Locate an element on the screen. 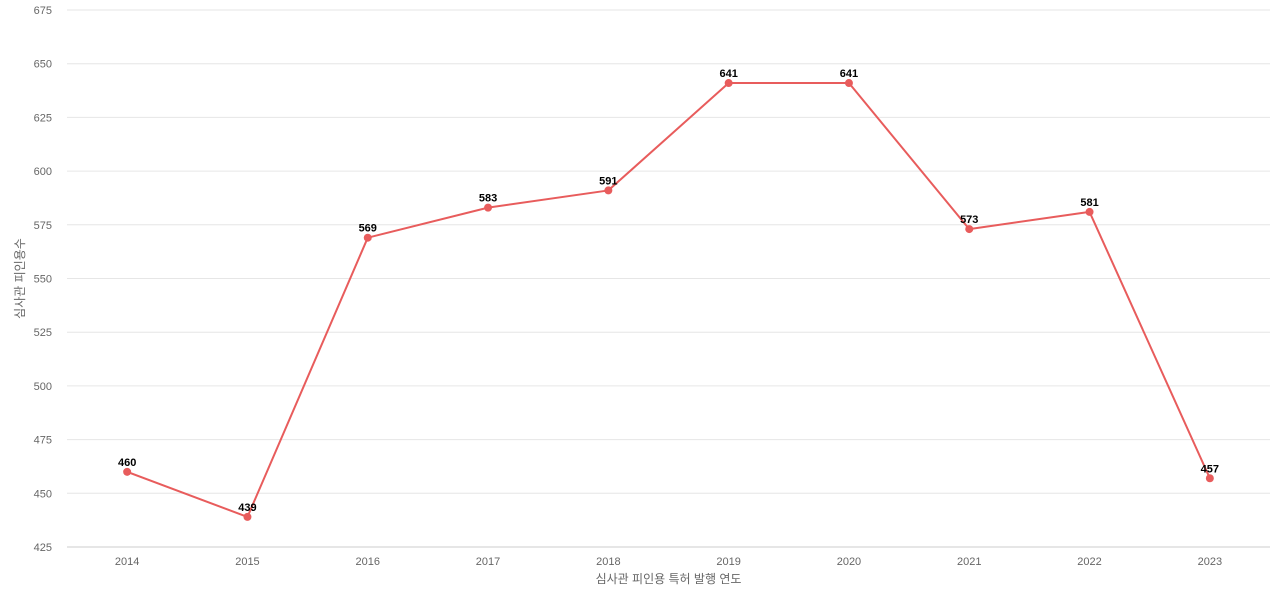  x-tick-label: 2017 is located at coordinates (488, 562).